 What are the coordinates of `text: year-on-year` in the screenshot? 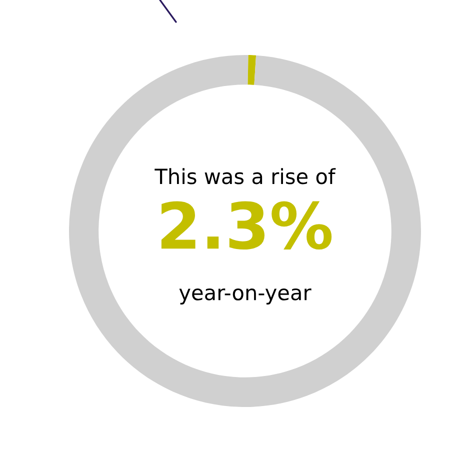 It's located at (245, 296).